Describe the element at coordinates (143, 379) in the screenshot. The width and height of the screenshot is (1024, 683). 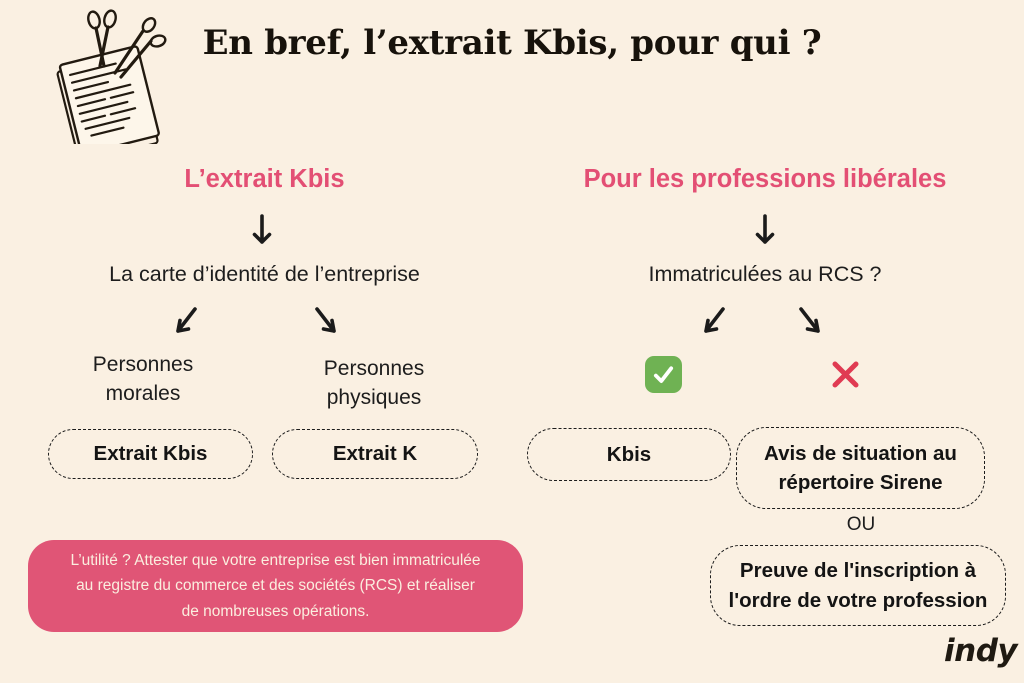
I see `branch-label-personnes-morales: Personnes morales` at that location.